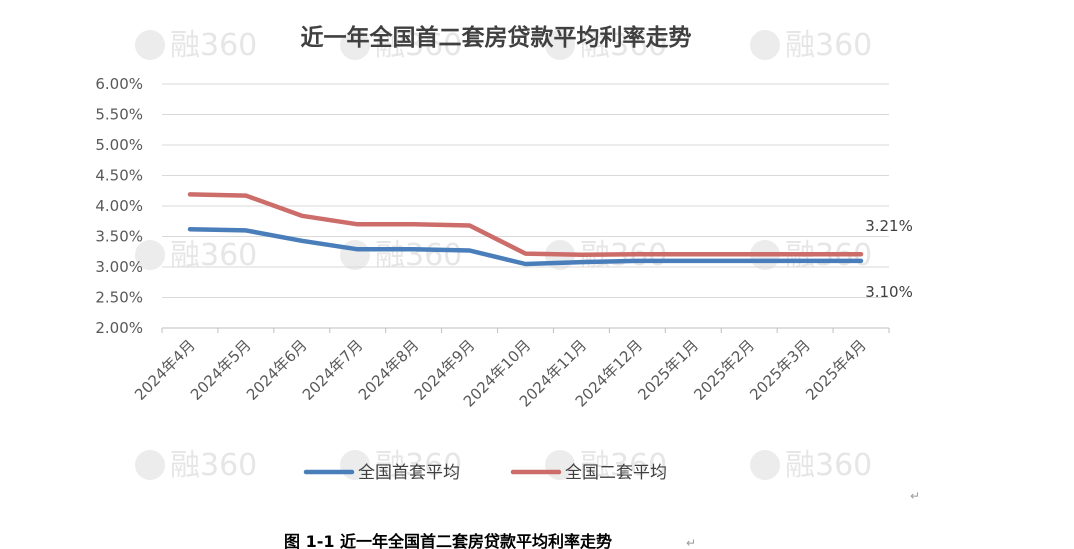  What do you see at coordinates (448, 540) in the screenshot?
I see `figure-caption: 图 1-1 近一年全国首二套房贷款平均利率走势` at bounding box center [448, 540].